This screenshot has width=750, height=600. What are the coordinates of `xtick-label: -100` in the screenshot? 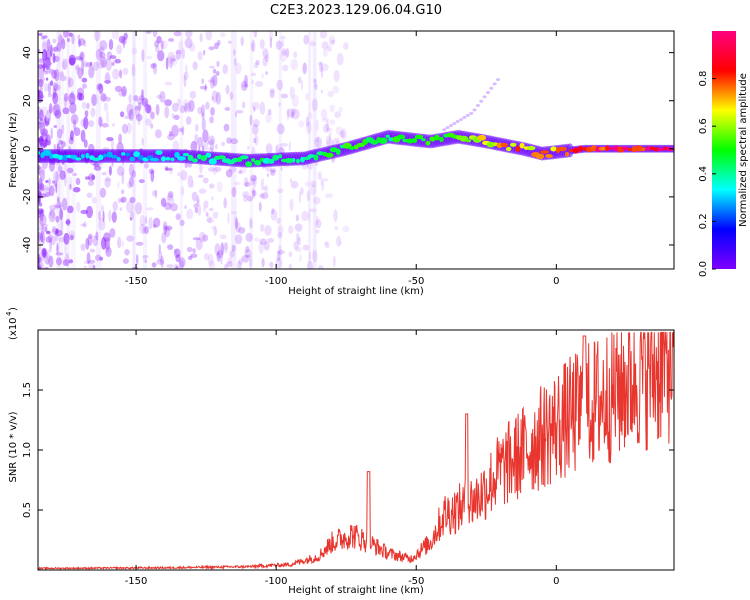 It's located at (276, 581).